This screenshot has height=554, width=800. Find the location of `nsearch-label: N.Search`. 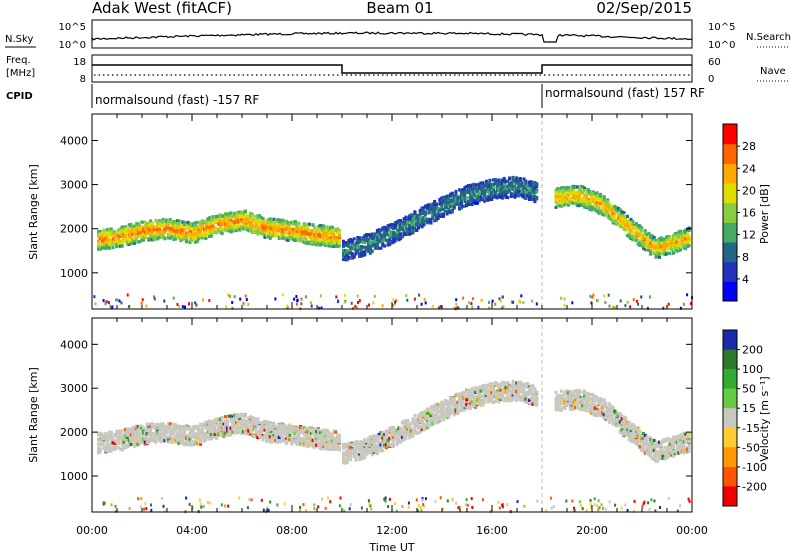

nsearch-label: N.Search is located at coordinates (768, 37).